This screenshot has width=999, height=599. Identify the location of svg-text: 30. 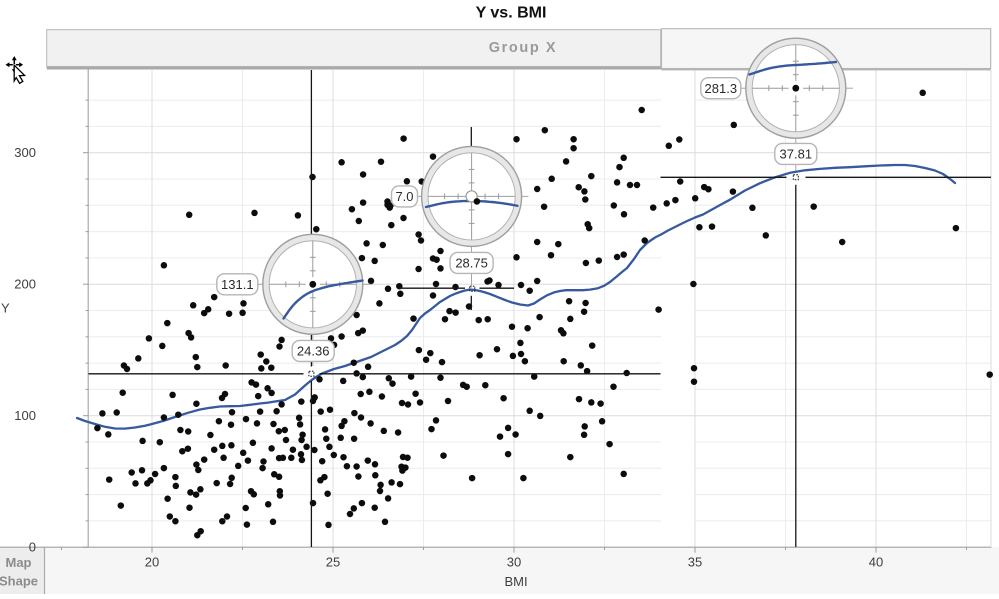
(514, 562).